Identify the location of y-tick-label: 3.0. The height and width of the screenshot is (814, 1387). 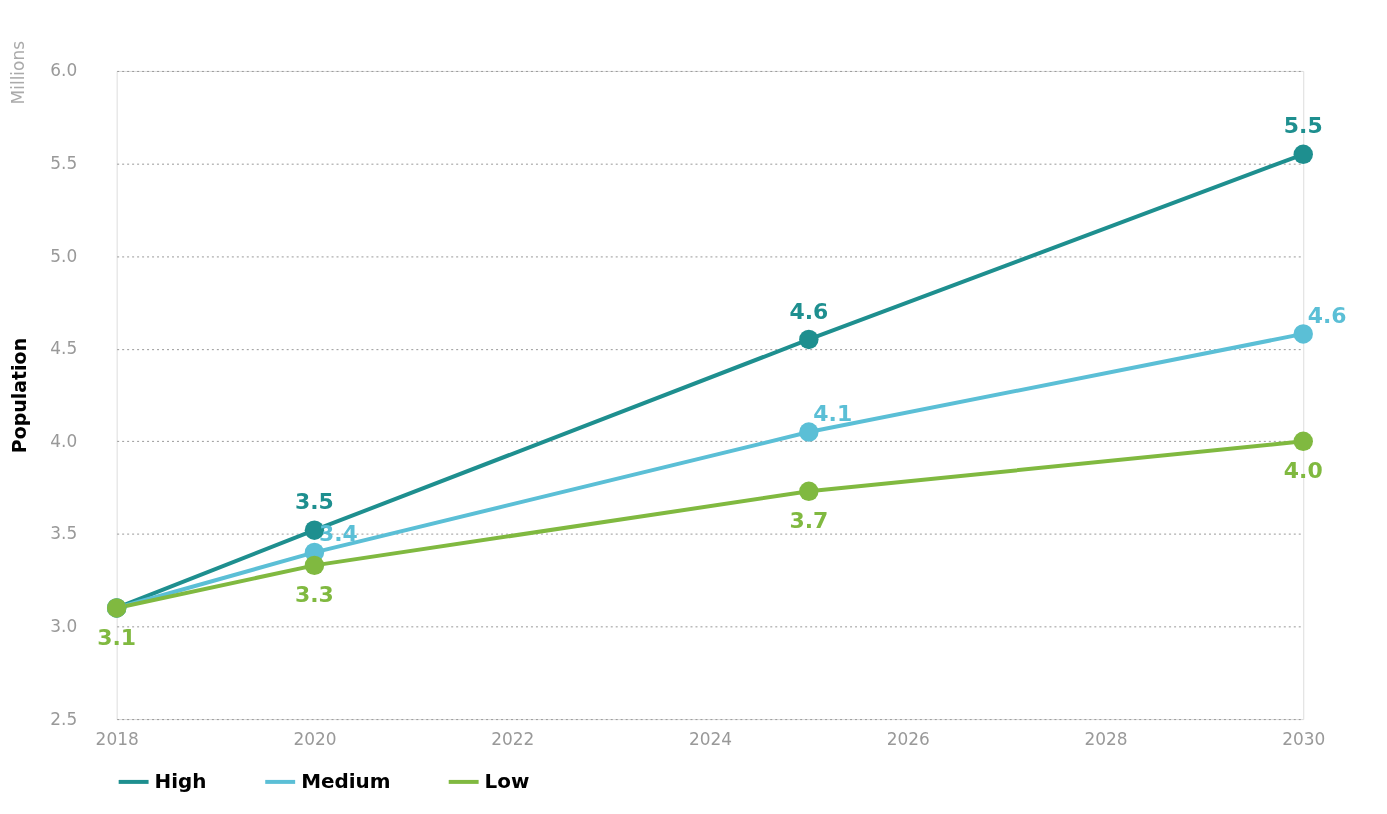
(64, 625).